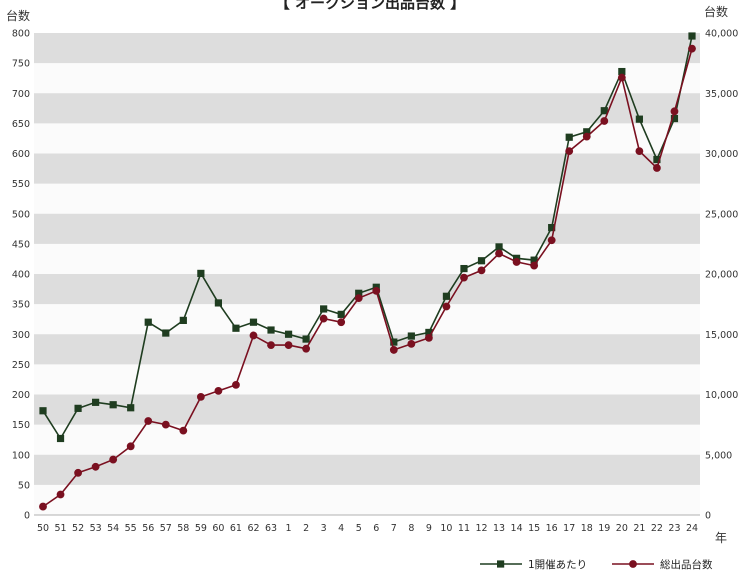  What do you see at coordinates (183, 528) in the screenshot?
I see `x-axis-tick-label: 58` at bounding box center [183, 528].